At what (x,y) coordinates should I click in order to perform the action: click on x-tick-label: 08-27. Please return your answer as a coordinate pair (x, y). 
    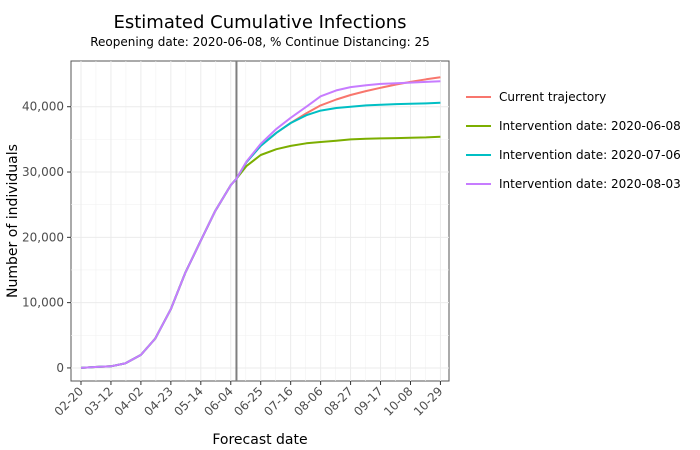
    Looking at the image, I should click on (338, 401).